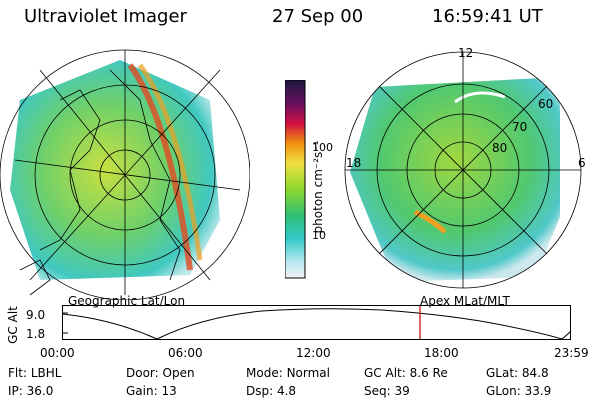  I want to click on info-dsp: Dsp: 4.8, so click(271, 391).